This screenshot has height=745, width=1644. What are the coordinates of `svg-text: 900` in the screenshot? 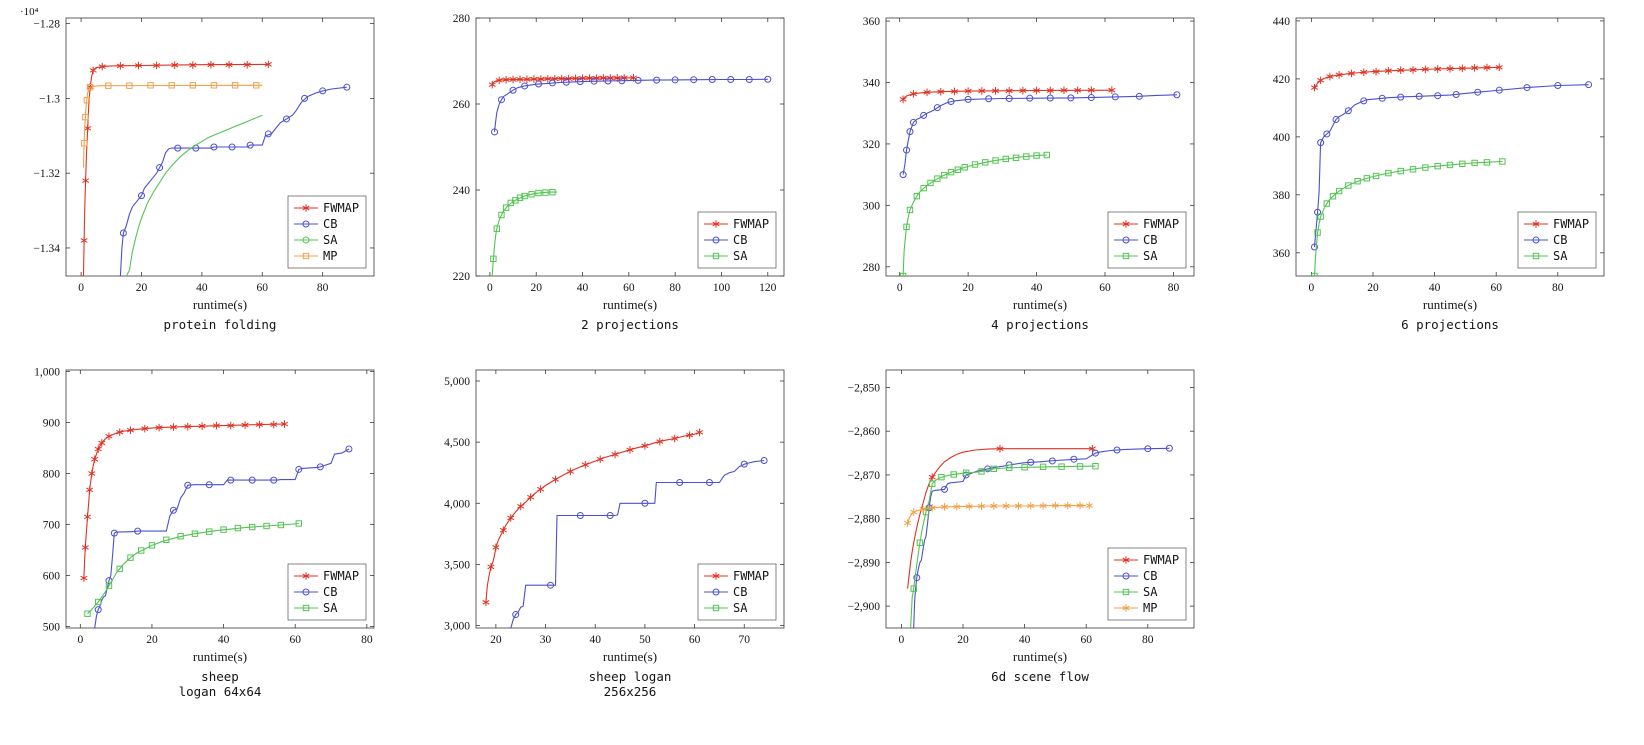 It's located at (52, 424).